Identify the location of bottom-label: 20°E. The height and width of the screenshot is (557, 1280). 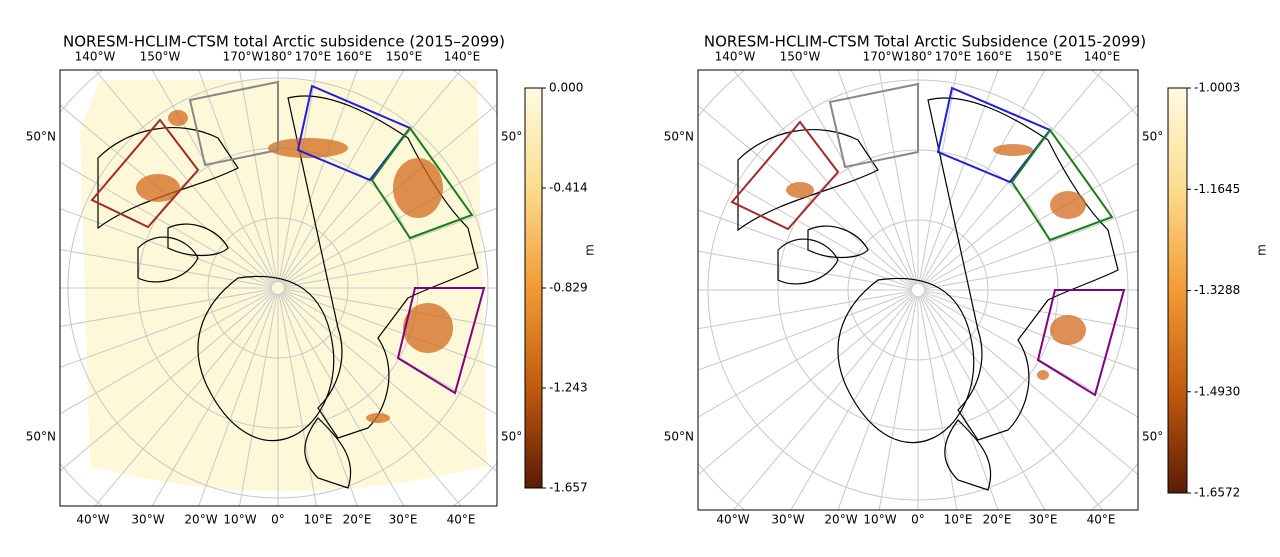
(357, 520).